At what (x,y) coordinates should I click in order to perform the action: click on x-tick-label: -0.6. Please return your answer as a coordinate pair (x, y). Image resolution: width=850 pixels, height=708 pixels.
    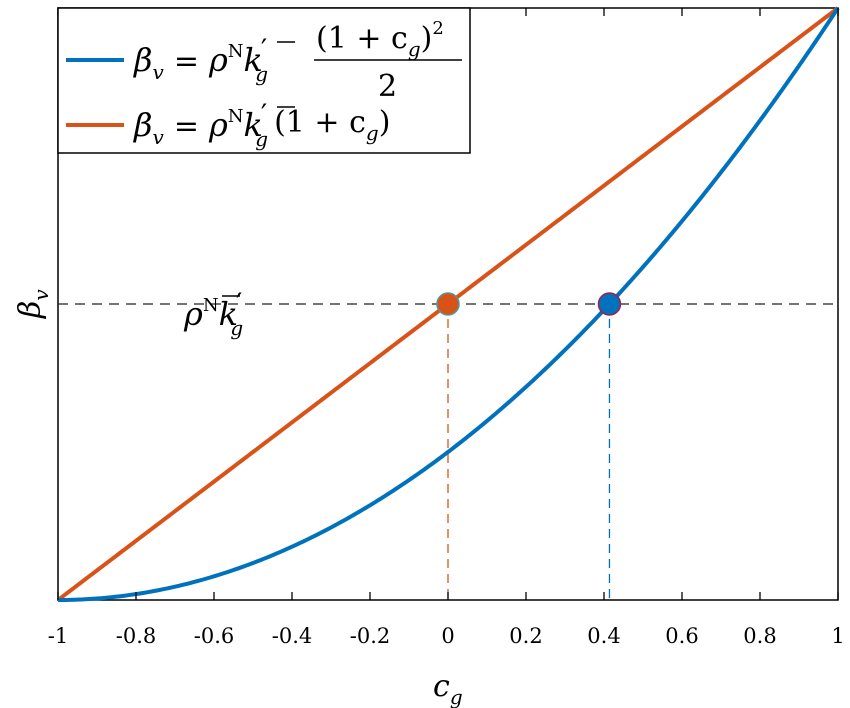
    Looking at the image, I should click on (214, 636).